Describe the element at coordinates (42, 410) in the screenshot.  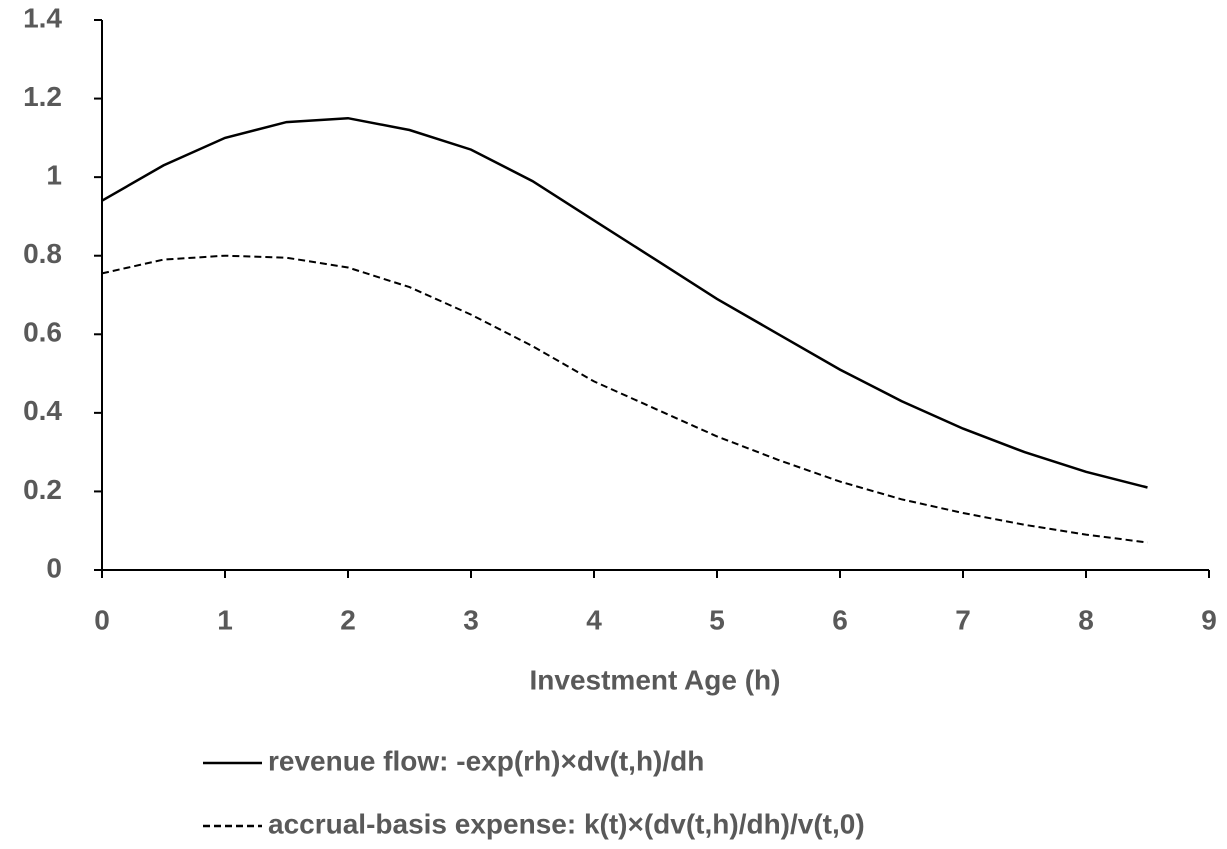
I see `y-tick-label: 0.4` at that location.